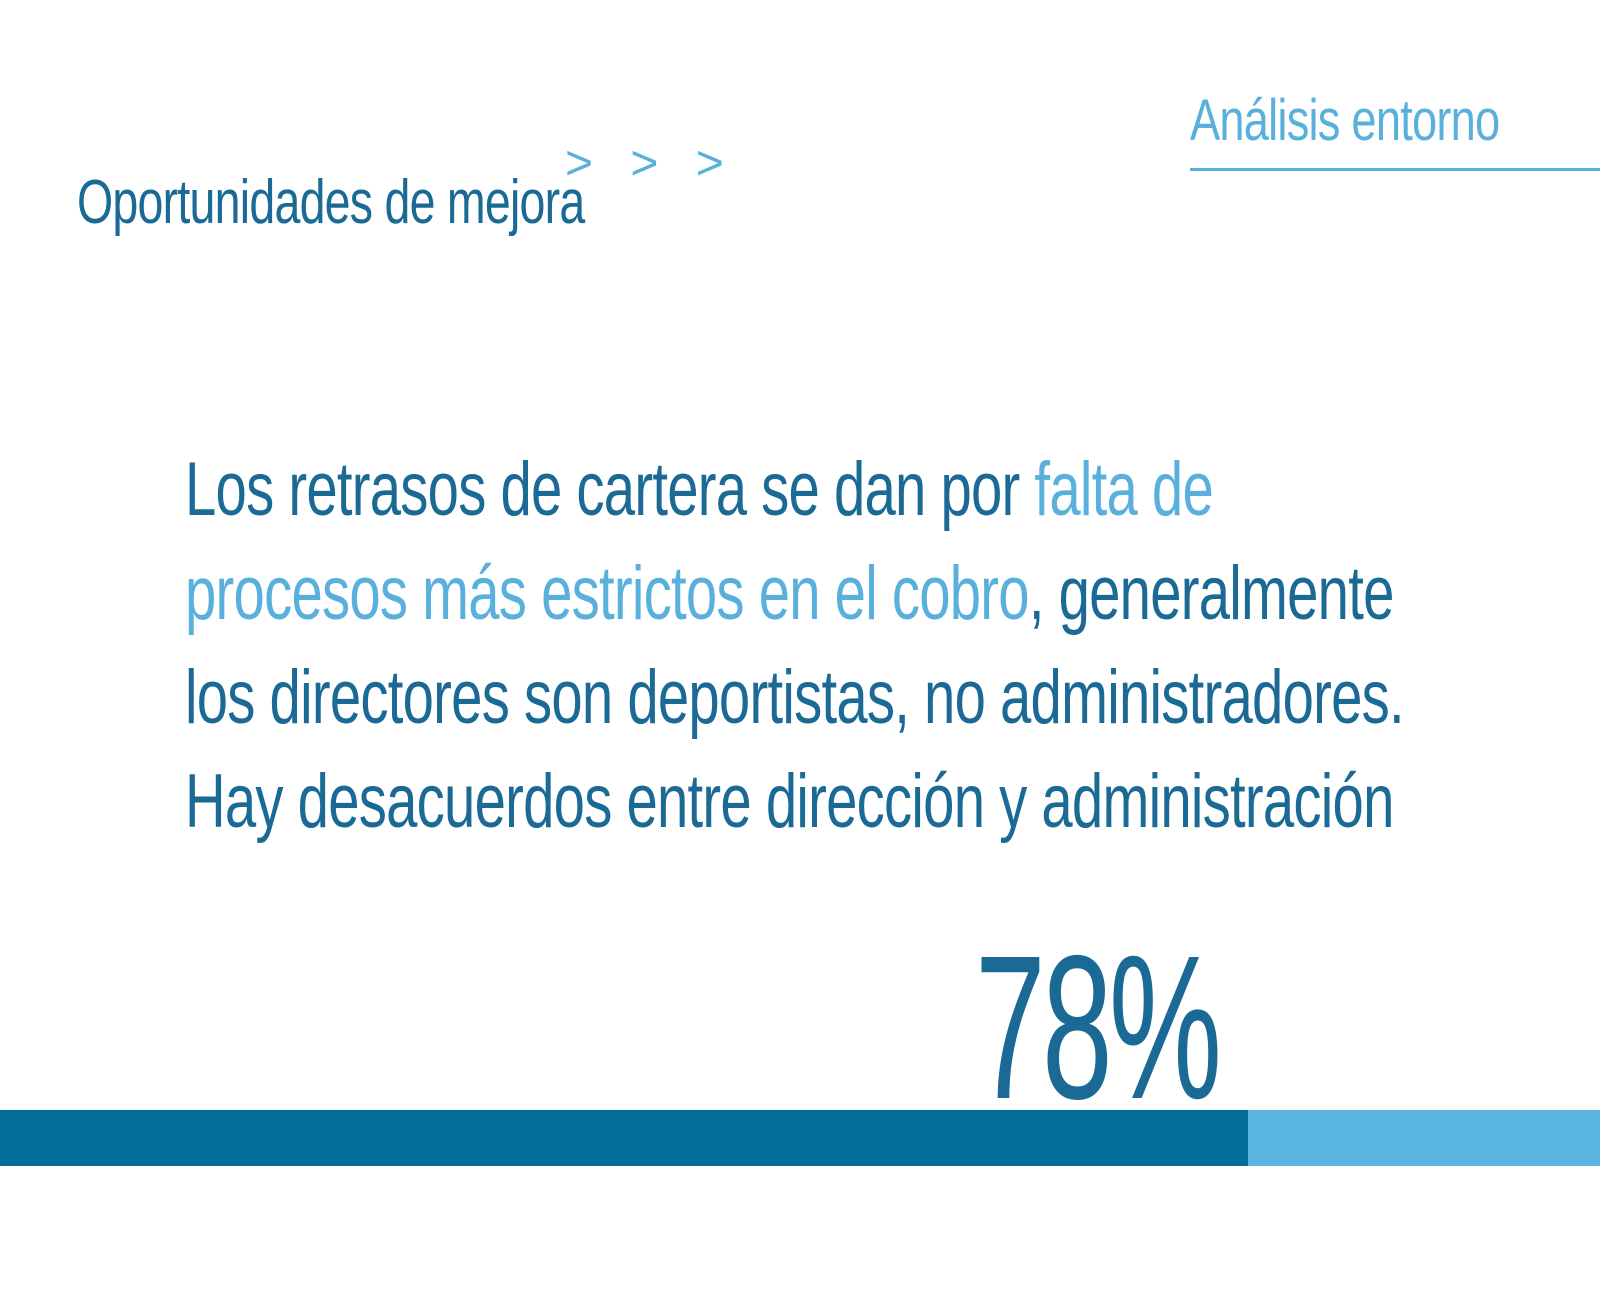 The width and height of the screenshot is (1600, 1289). What do you see at coordinates (1098, 1027) in the screenshot?
I see `stat-percentage: 78%` at bounding box center [1098, 1027].